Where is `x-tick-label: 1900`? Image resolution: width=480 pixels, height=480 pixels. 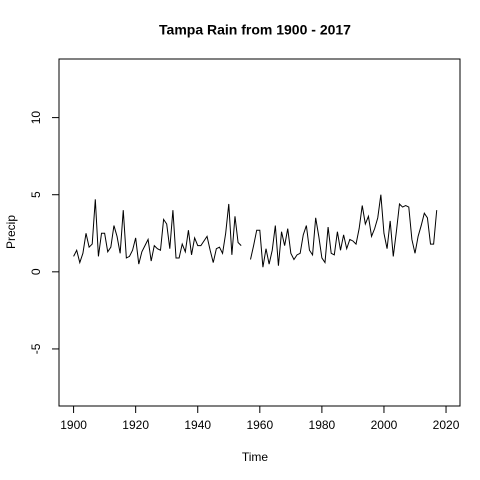
x-tick-label: 1900 is located at coordinates (73, 425).